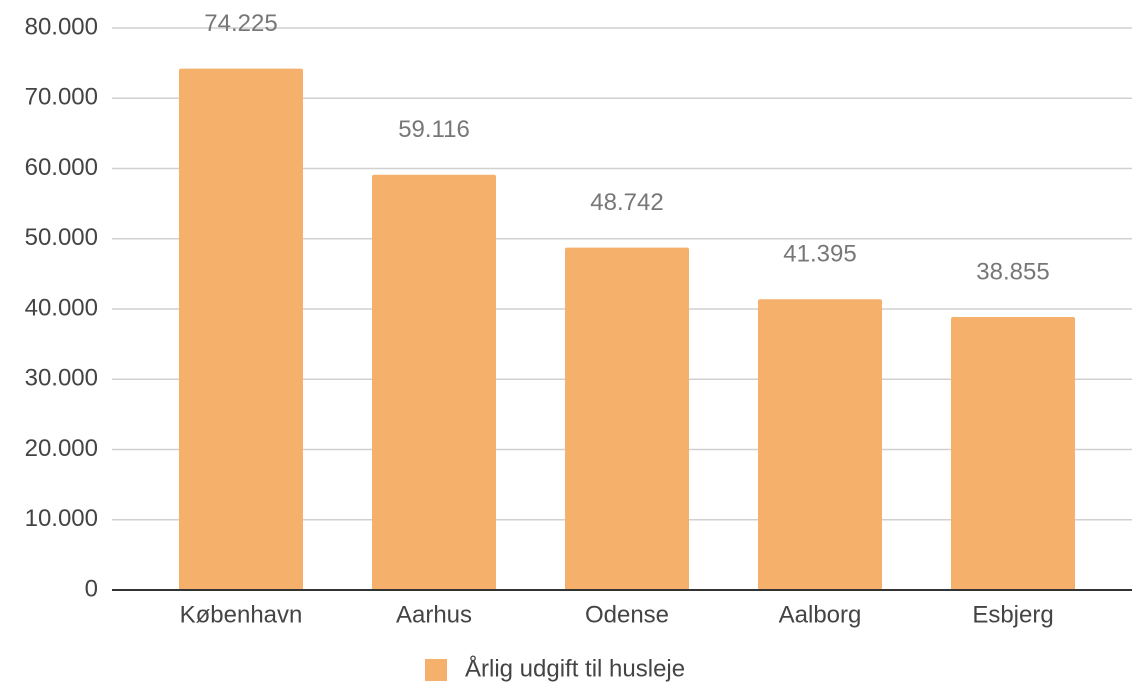 Image resolution: width=1132 pixels, height=691 pixels. What do you see at coordinates (61, 448) in the screenshot?
I see `y-tick-label: 20.000` at bounding box center [61, 448].